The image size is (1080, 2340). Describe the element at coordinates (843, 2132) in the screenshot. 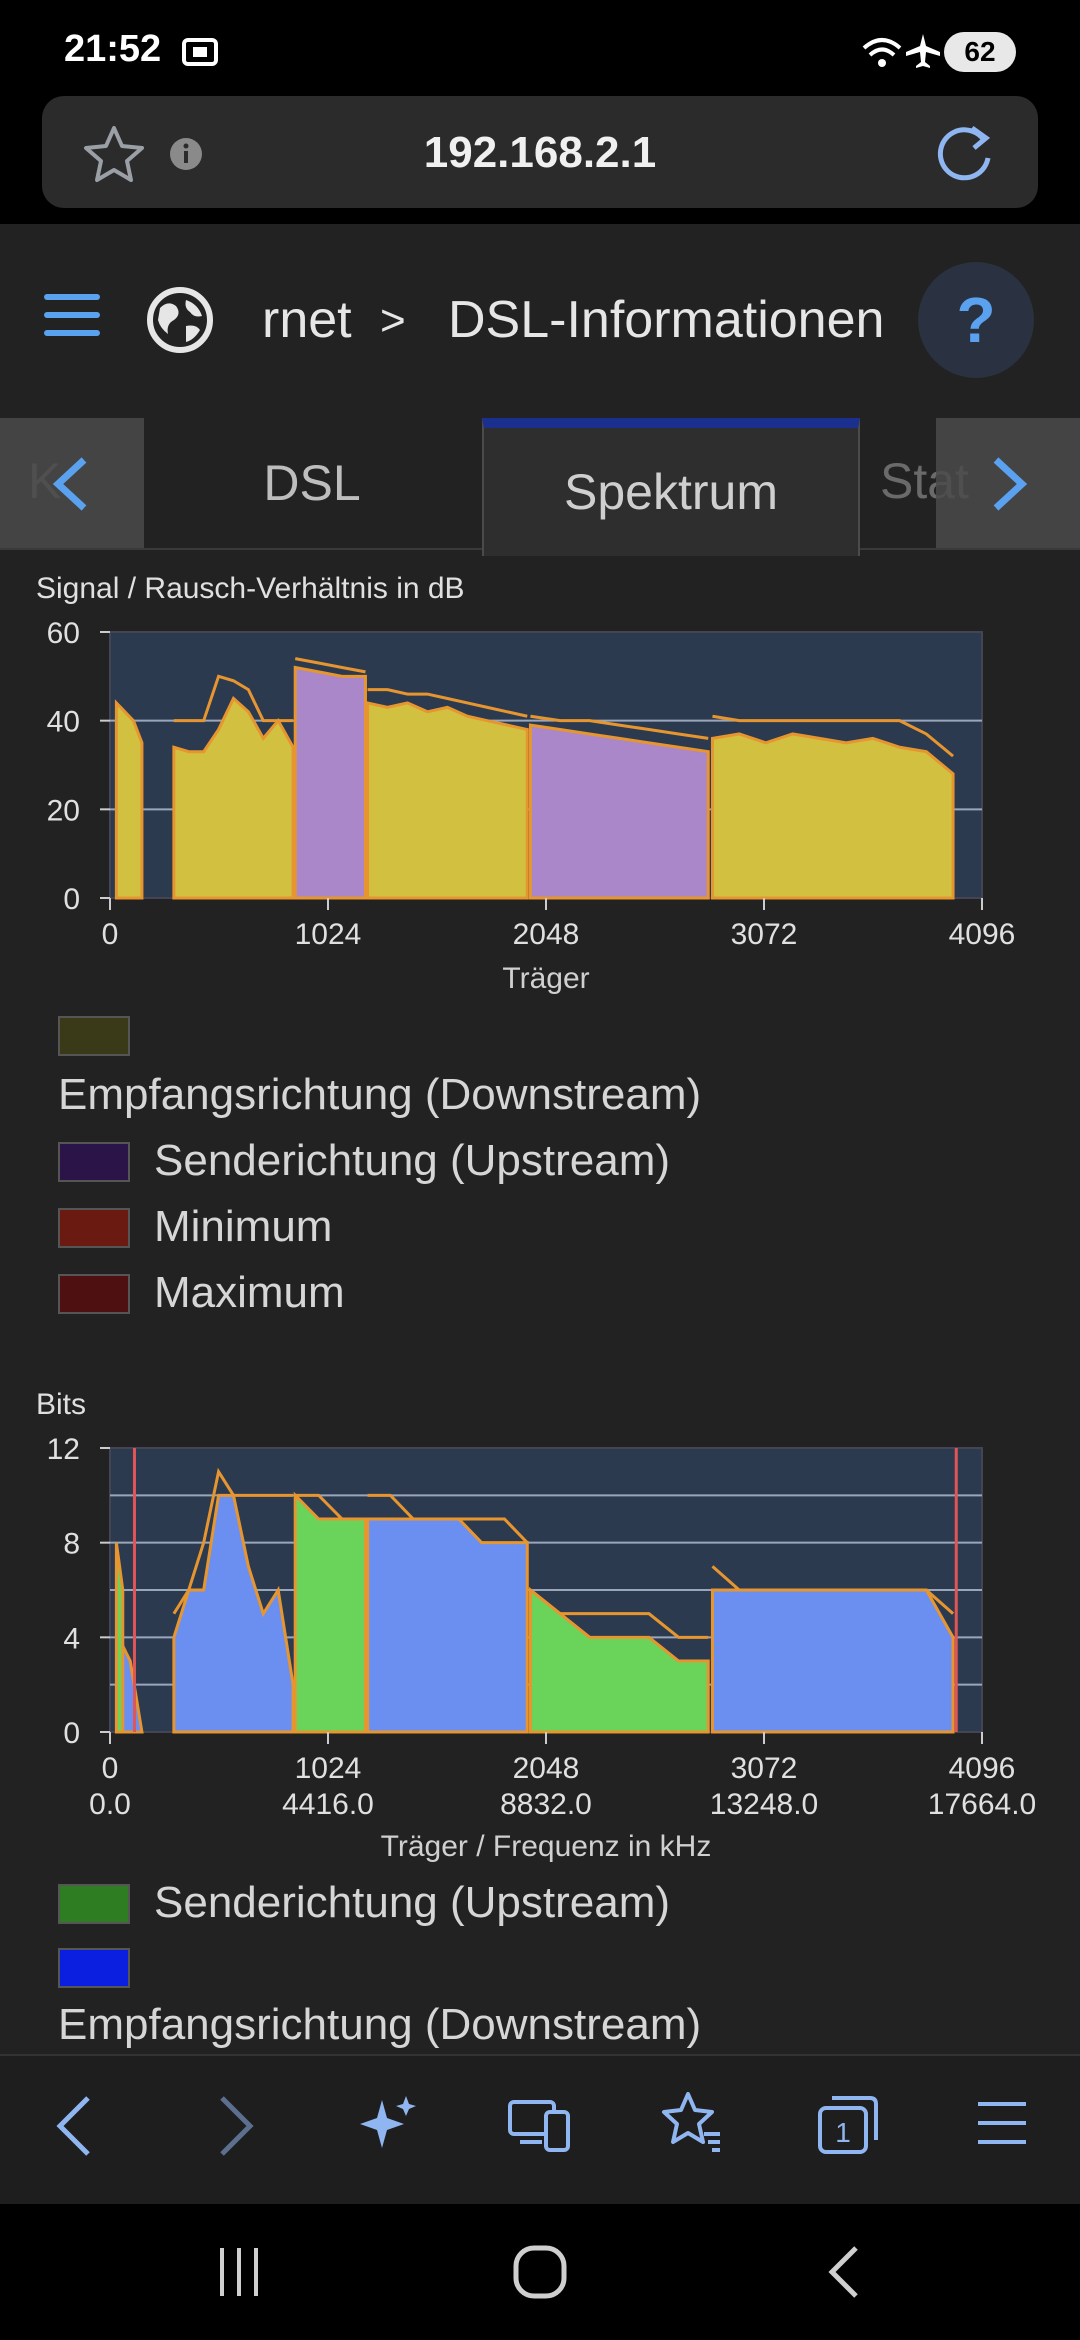

I see `tabs-count: 1` at that location.